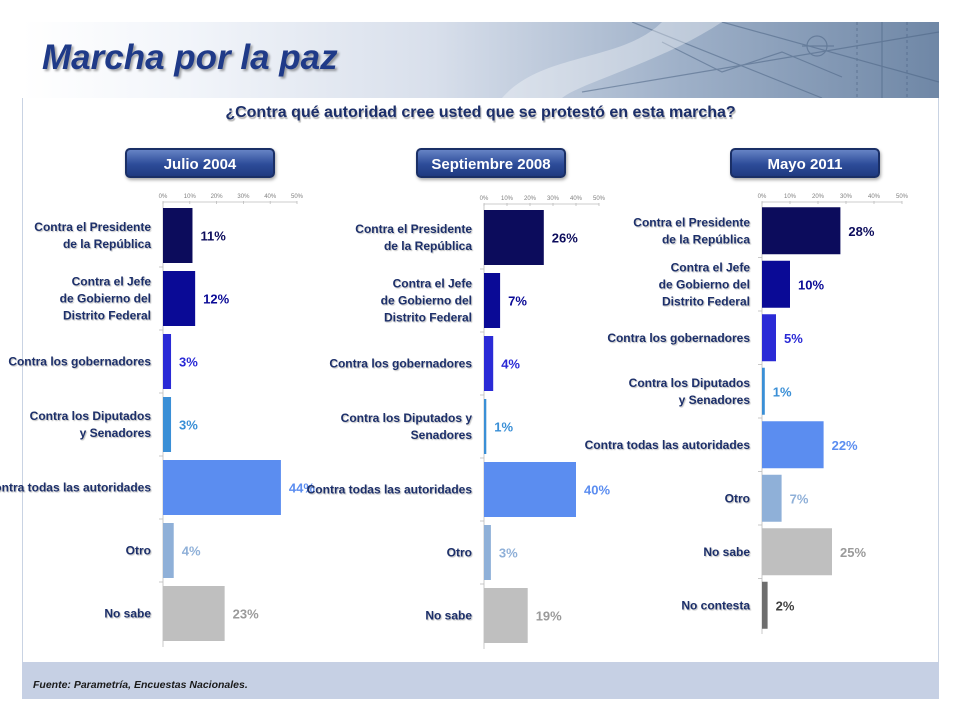 This screenshot has height=721, width=961. Describe the element at coordinates (715, 605) in the screenshot. I see `category-label: No contesta` at that location.